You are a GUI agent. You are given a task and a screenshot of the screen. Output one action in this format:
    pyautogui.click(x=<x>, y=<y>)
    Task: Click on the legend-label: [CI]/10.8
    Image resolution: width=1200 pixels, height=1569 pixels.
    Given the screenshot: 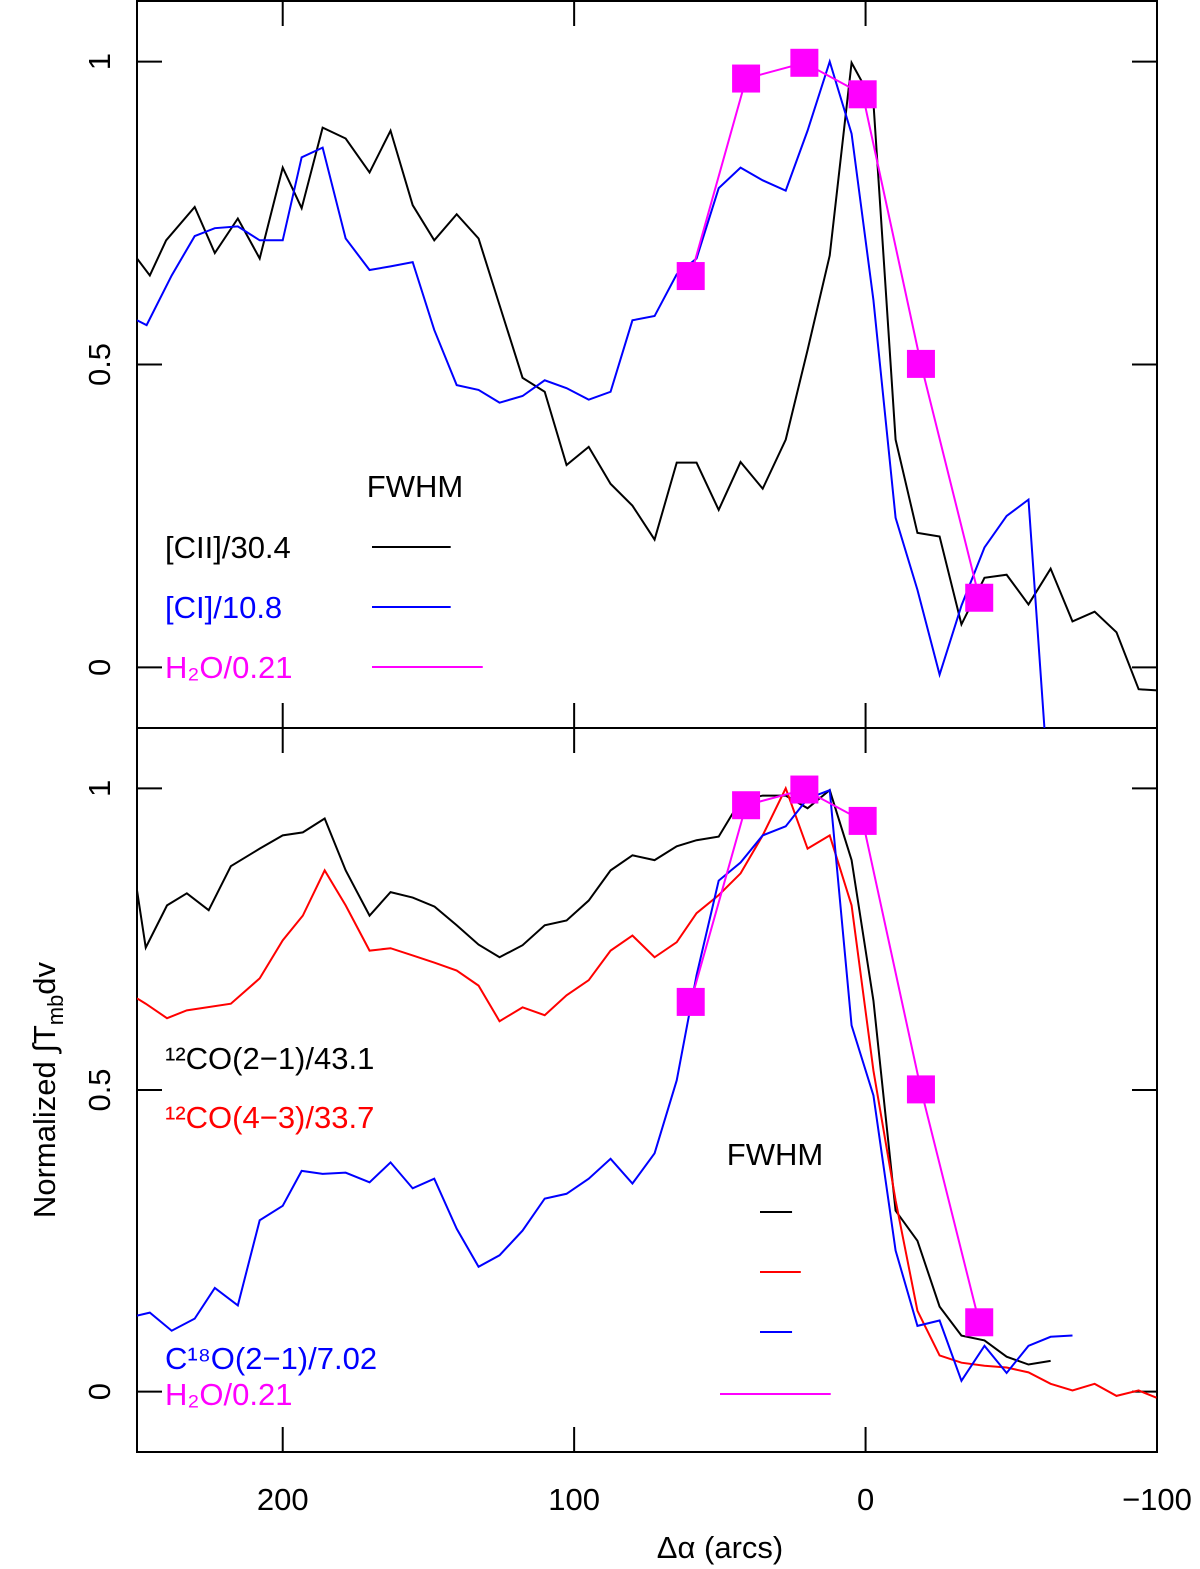 What is the action you would take?
    pyautogui.click(x=223, y=607)
    